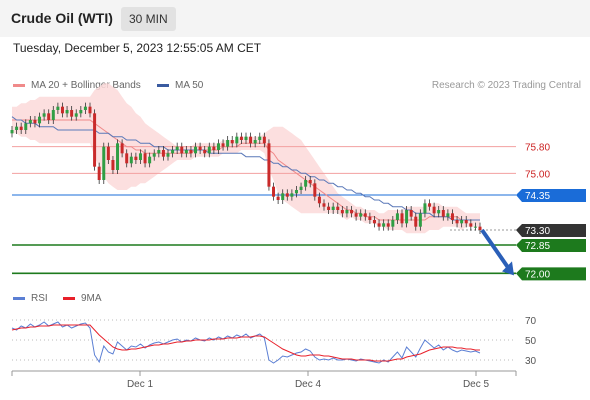  Describe the element at coordinates (506, 85) in the screenshot. I see `copyright-text: Research © 2023 Trading Central` at that location.